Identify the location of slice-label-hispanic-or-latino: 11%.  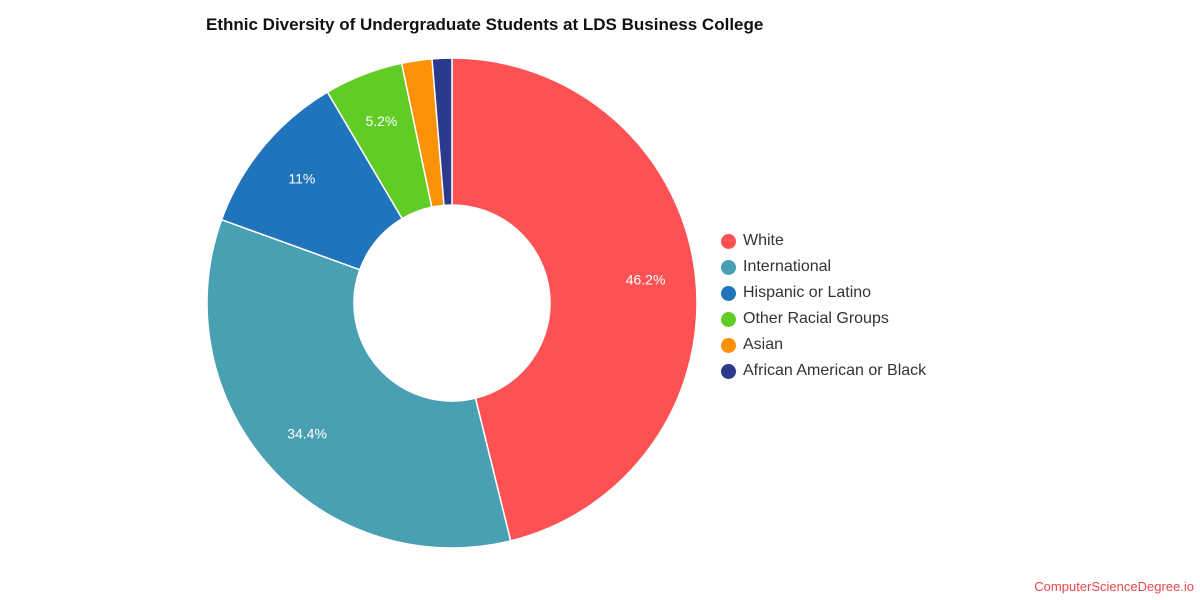
(301, 179).